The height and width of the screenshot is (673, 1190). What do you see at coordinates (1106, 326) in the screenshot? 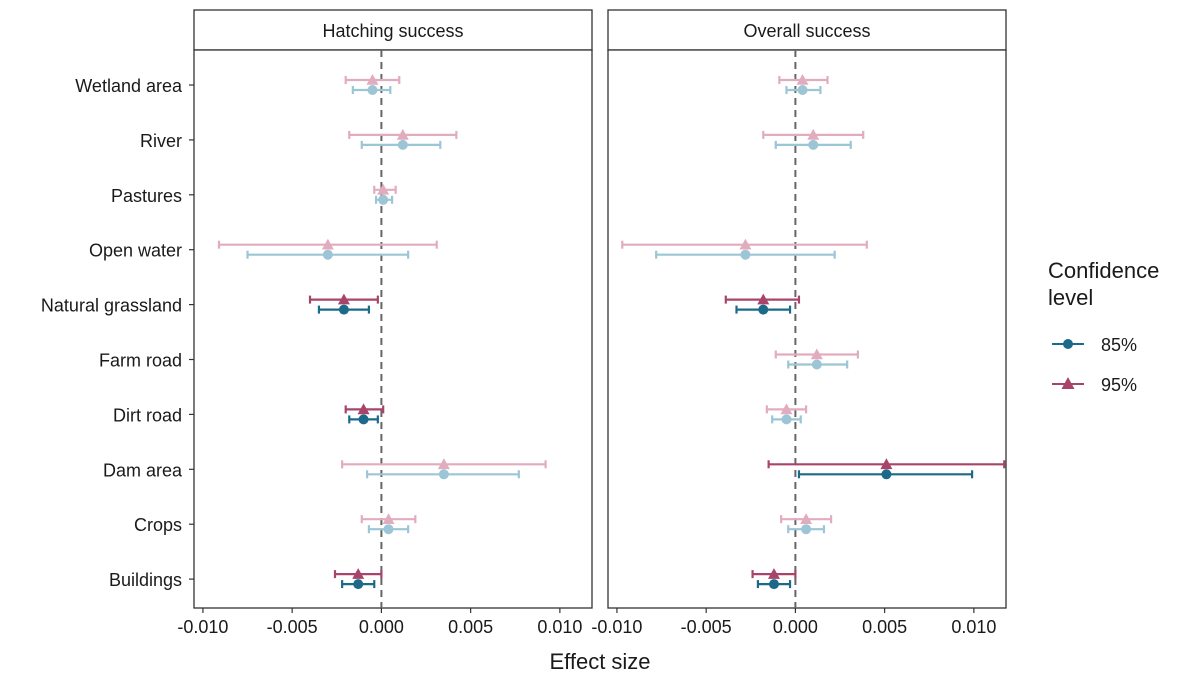
I see `legend: Confidence level 85% 95%` at bounding box center [1106, 326].